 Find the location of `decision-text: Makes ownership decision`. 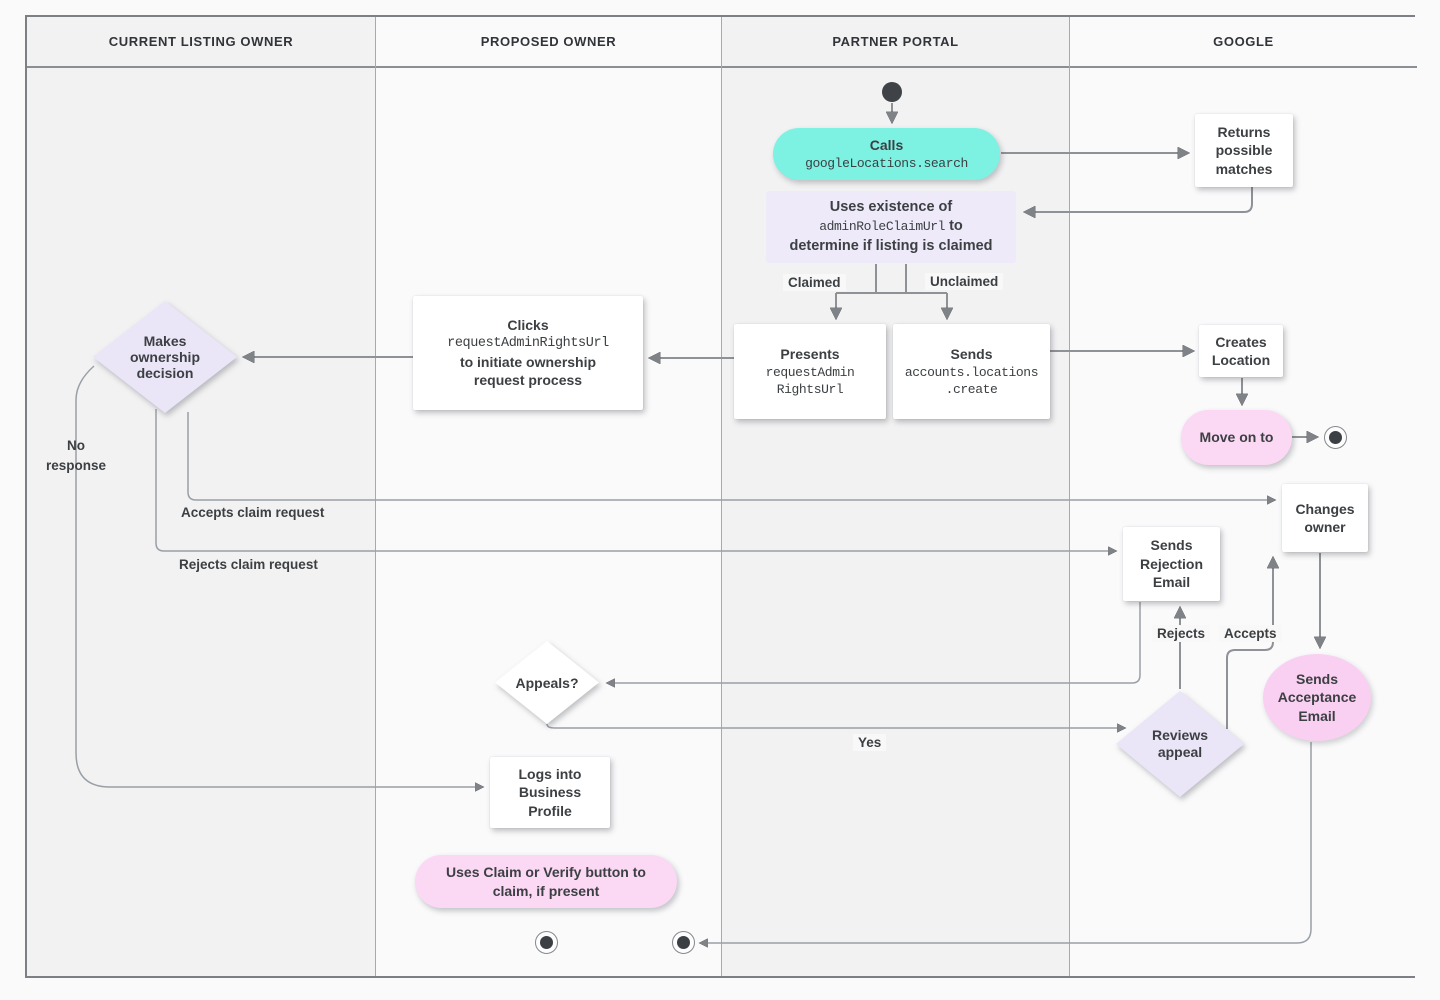

decision-text: Makes ownership decision is located at coordinates (164, 357).